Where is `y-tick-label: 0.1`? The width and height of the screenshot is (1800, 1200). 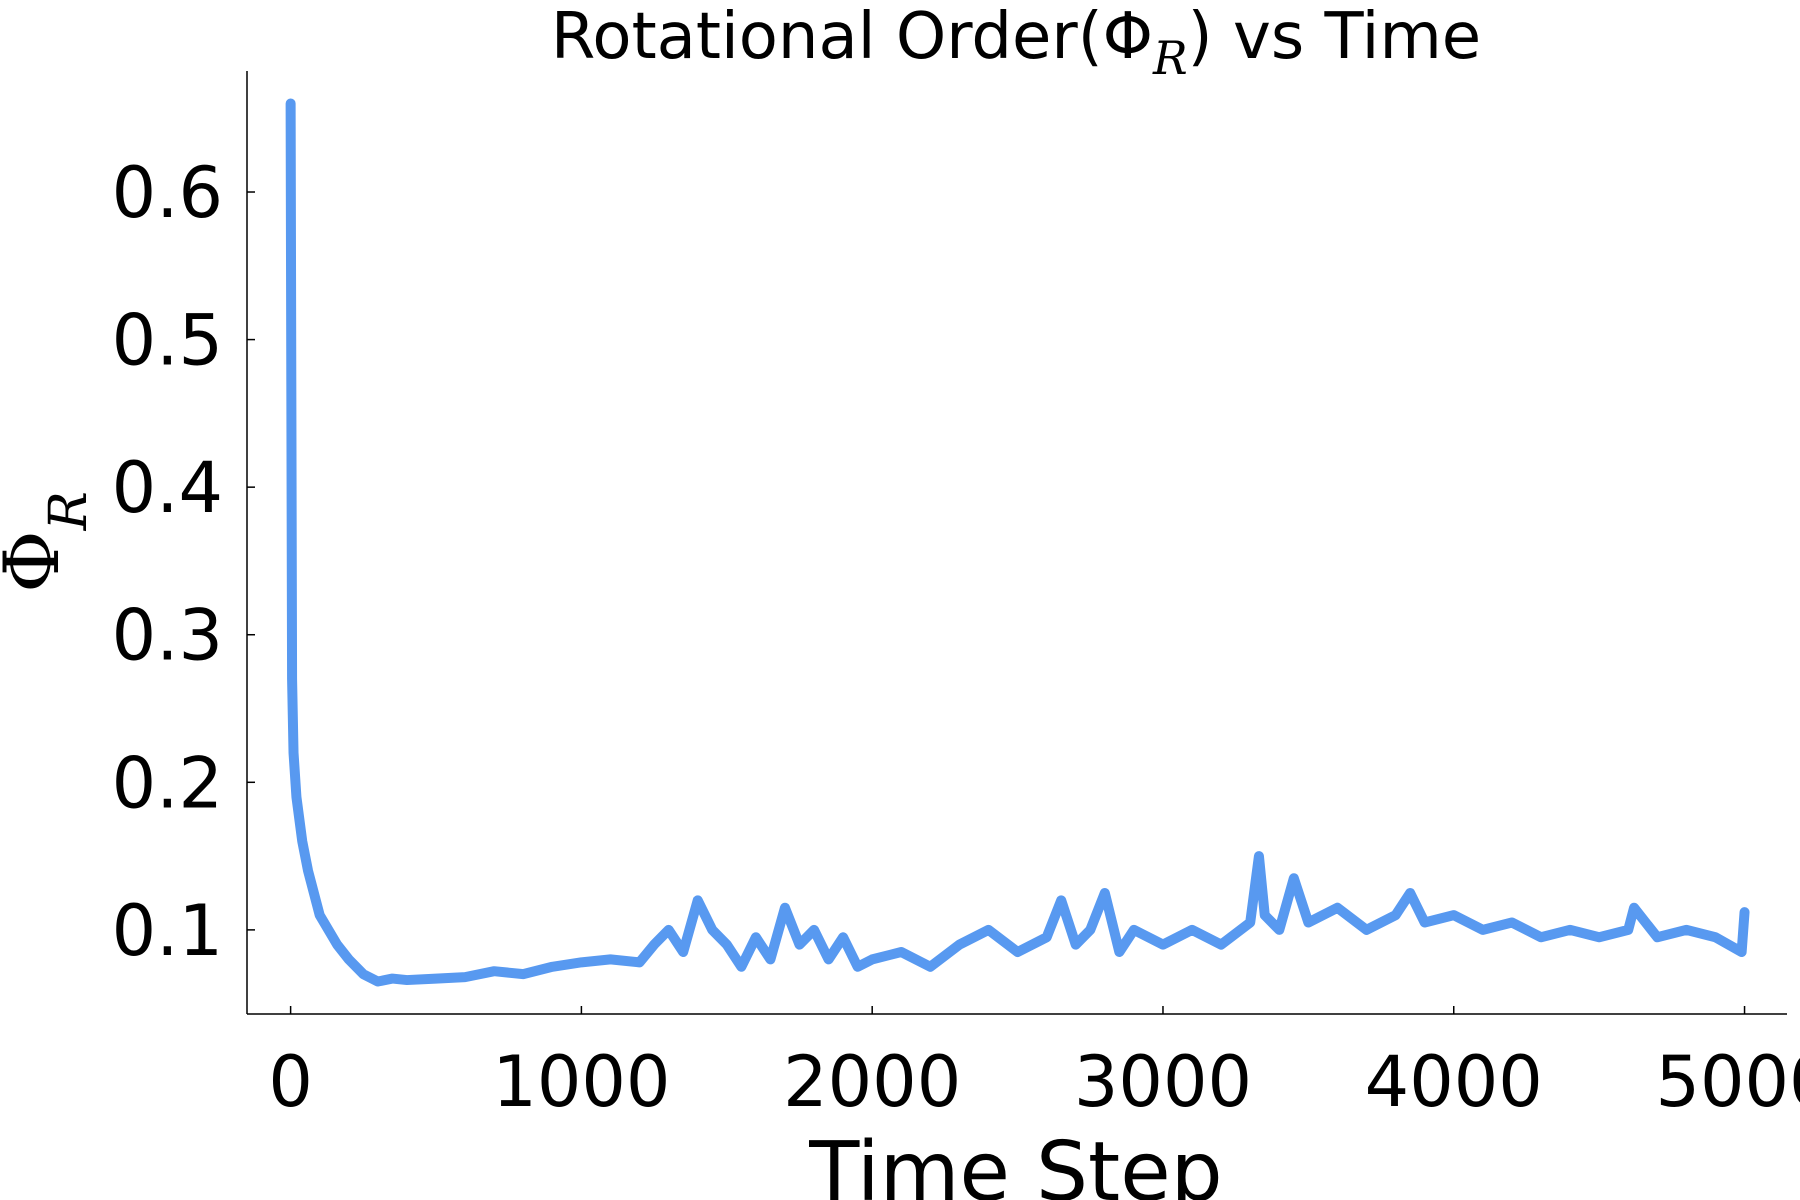
y-tick-label: 0.1 is located at coordinates (167, 931).